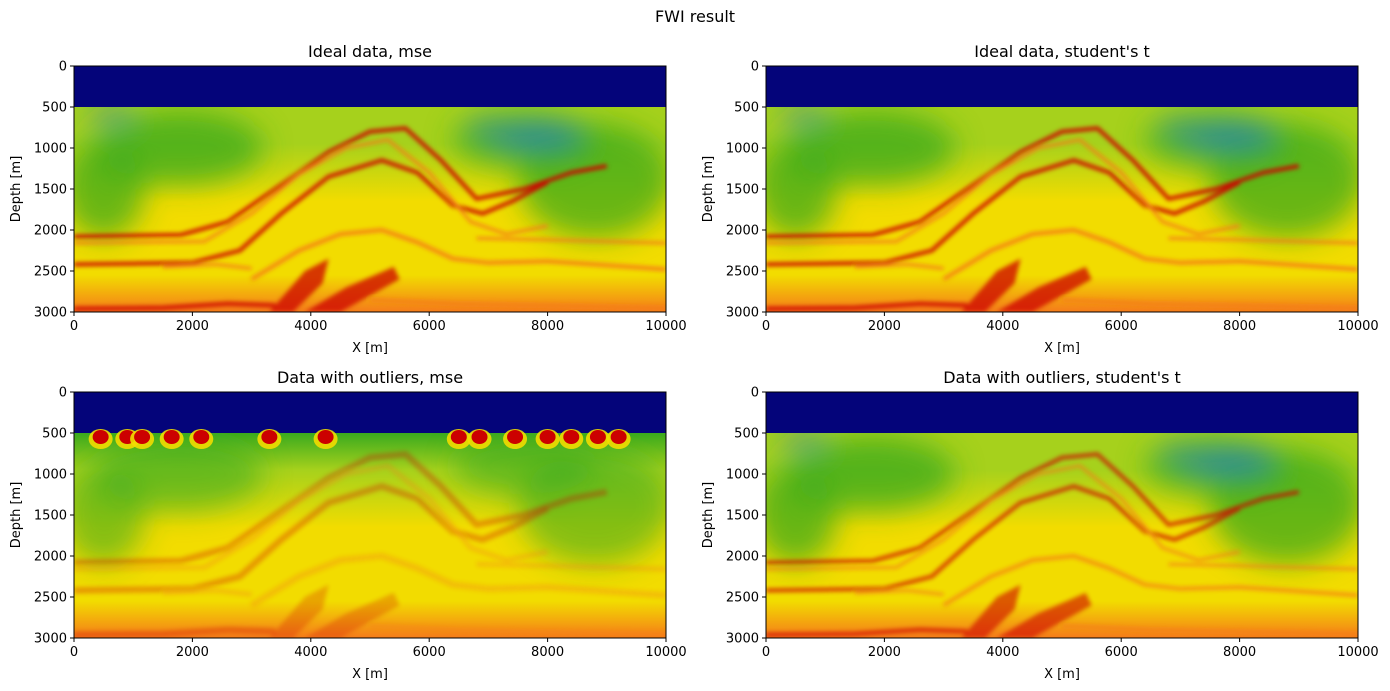 This screenshot has width=1390, height=691. Describe the element at coordinates (695, 16) in the screenshot. I see `figure-title: FWI result` at that location.